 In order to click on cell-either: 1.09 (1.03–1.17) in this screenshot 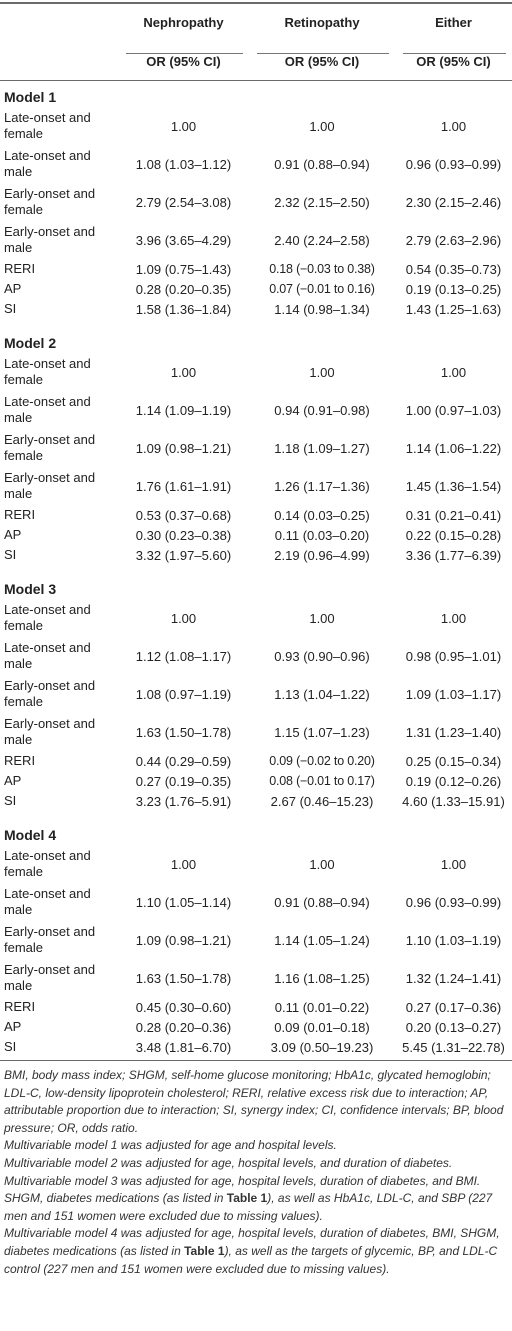, I will do `click(453, 694)`.